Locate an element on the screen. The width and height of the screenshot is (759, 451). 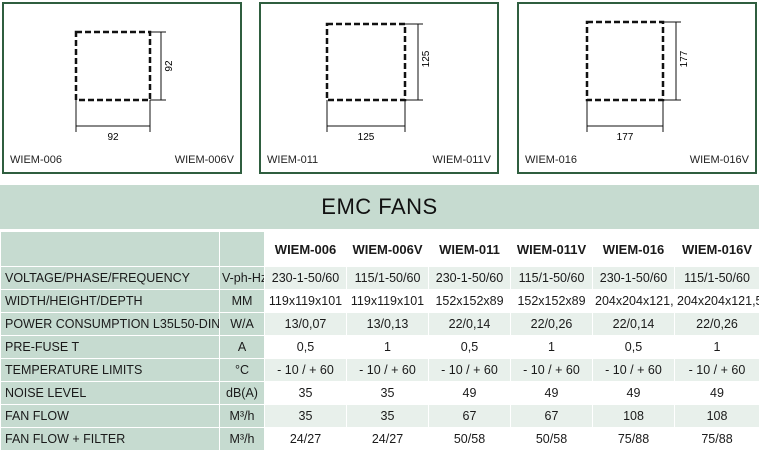
row-label: NOISE LEVEL is located at coordinates (110, 393).